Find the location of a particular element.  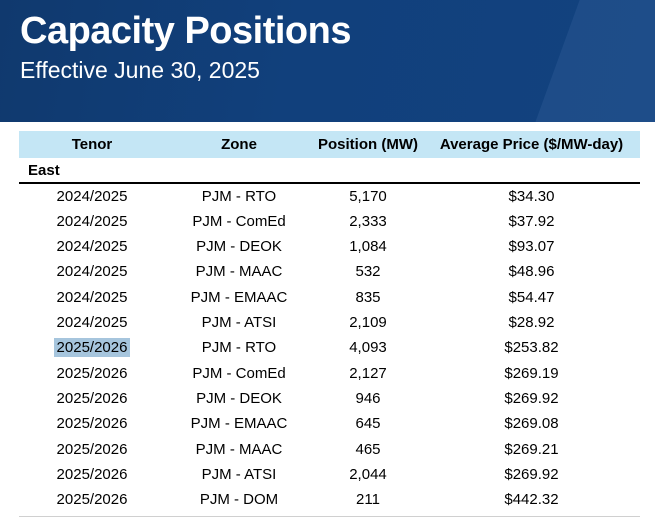

table-row: 2024/2025 PJM - ComEd 2,333 $37.92 is located at coordinates (329, 220).